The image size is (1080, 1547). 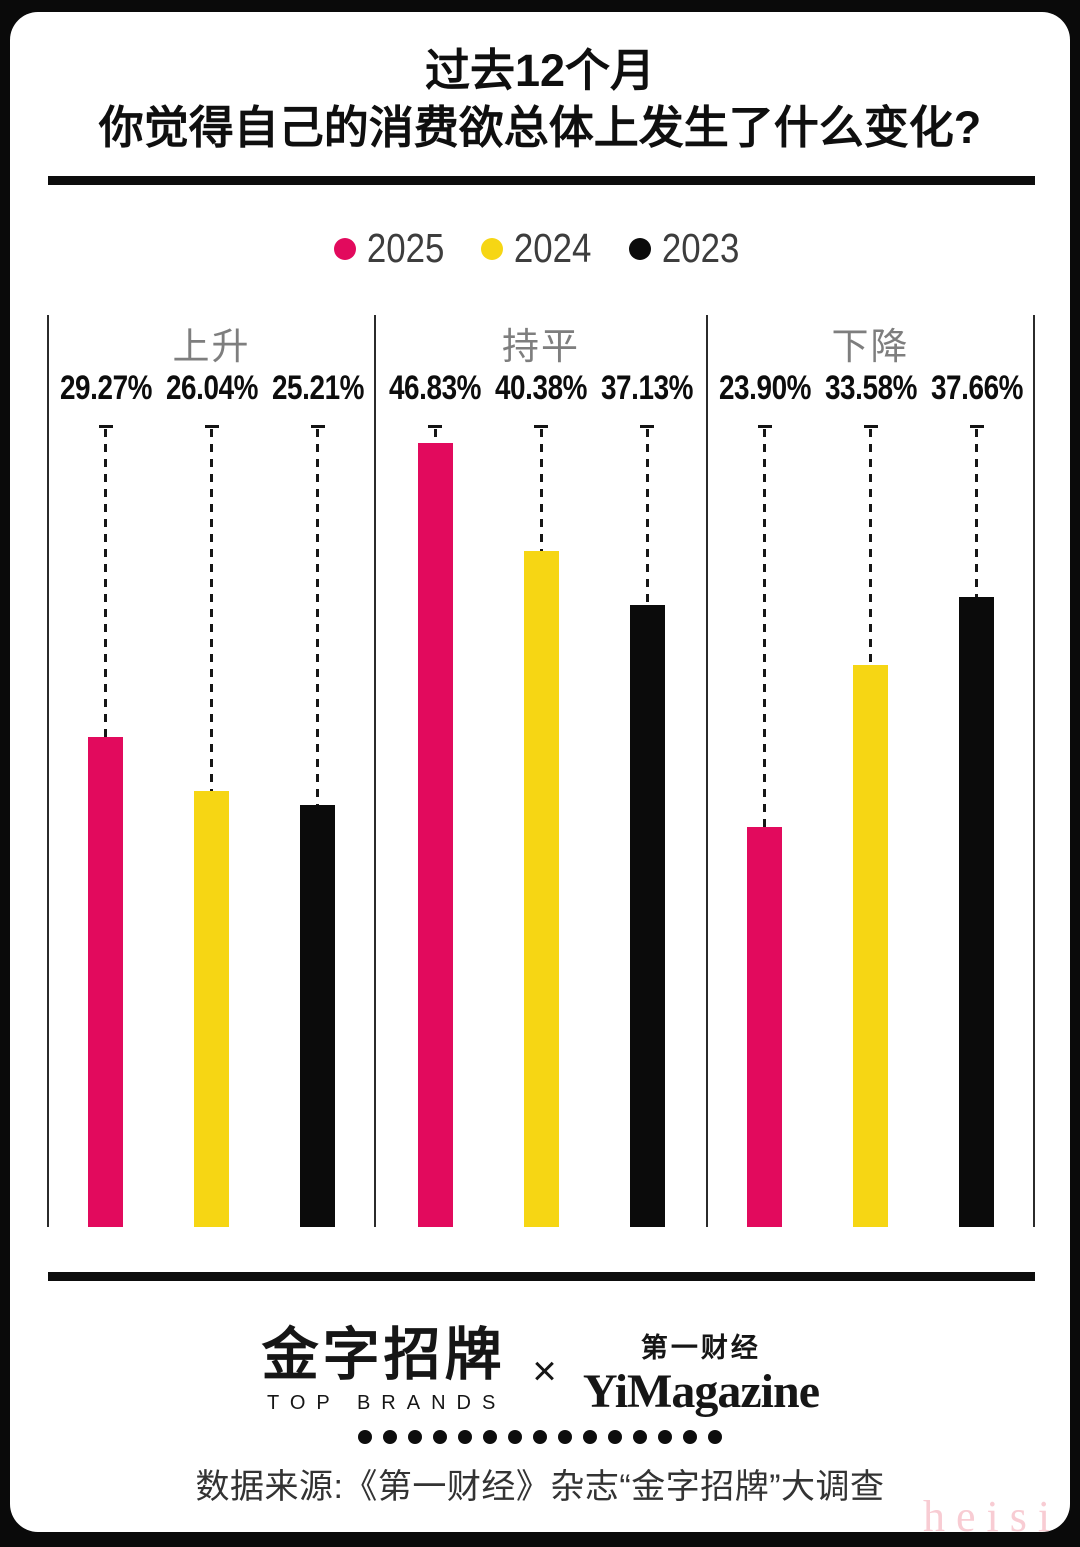 I want to click on yimagazine-logo-cn: 第一财经, so click(x=700, y=1348).